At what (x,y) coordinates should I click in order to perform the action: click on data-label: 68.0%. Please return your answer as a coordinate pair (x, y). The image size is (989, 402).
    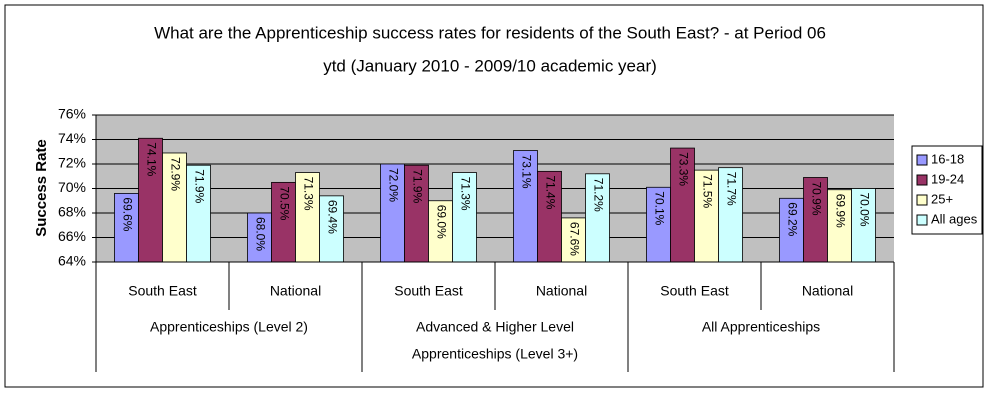
    Looking at the image, I should click on (260, 234).